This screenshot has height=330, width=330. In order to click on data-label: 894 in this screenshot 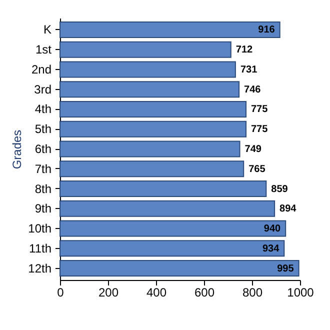, I will do `click(288, 209)`.